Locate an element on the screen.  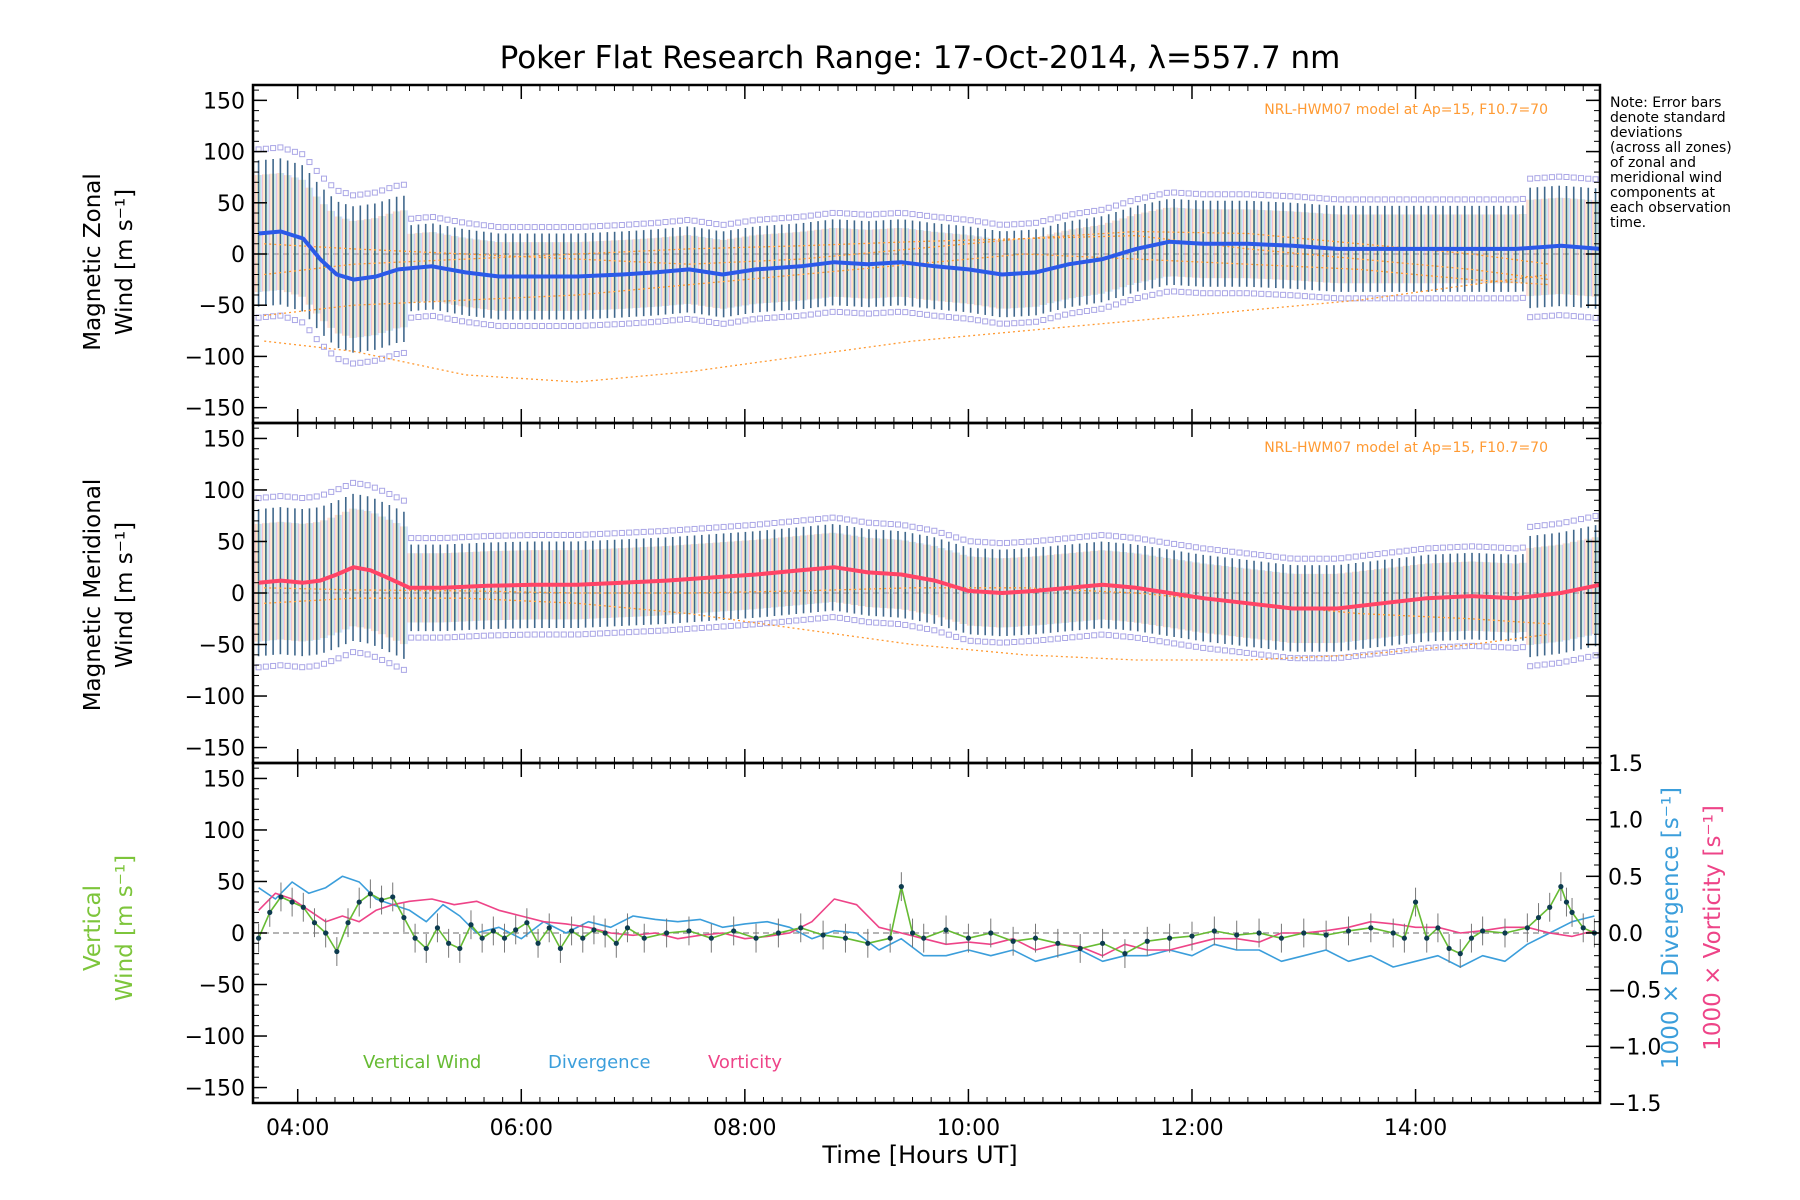
y-tick-label: −150 is located at coordinates (215, 749).